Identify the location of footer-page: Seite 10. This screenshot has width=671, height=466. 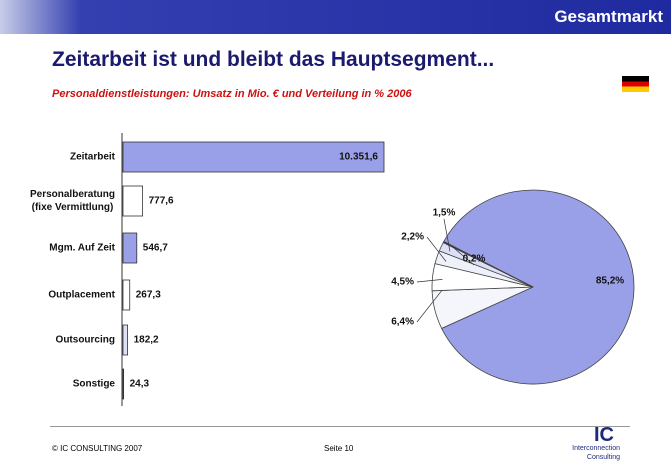
(339, 448).